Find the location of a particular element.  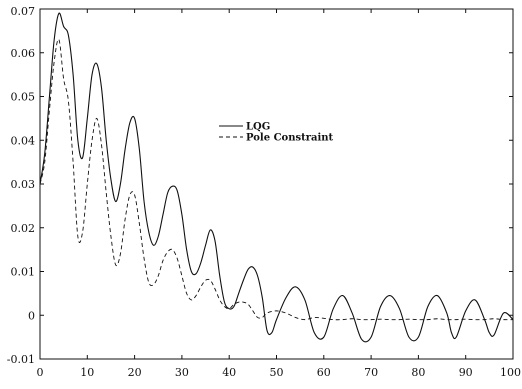

y-tick-label: 0.05 is located at coordinates (23, 97).